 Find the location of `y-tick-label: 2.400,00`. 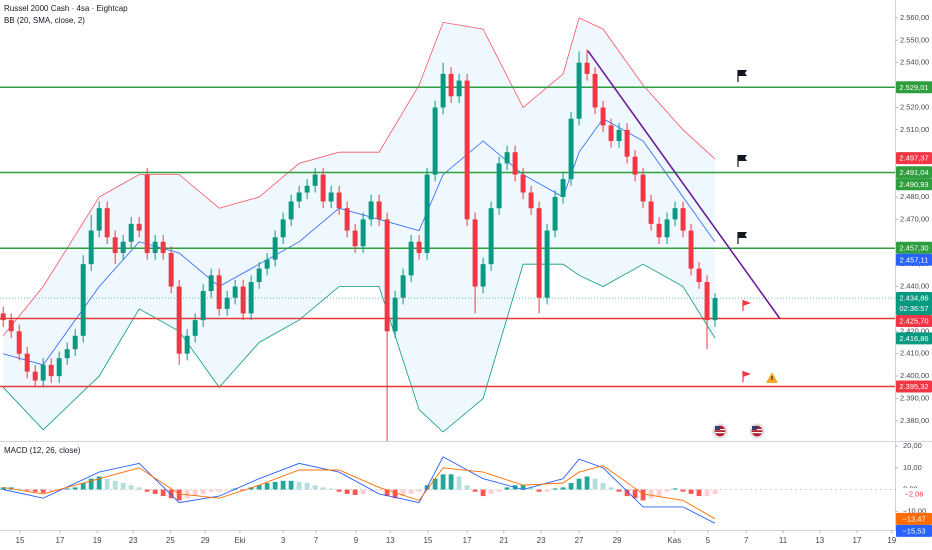

y-tick-label: 2.400,00 is located at coordinates (914, 375).